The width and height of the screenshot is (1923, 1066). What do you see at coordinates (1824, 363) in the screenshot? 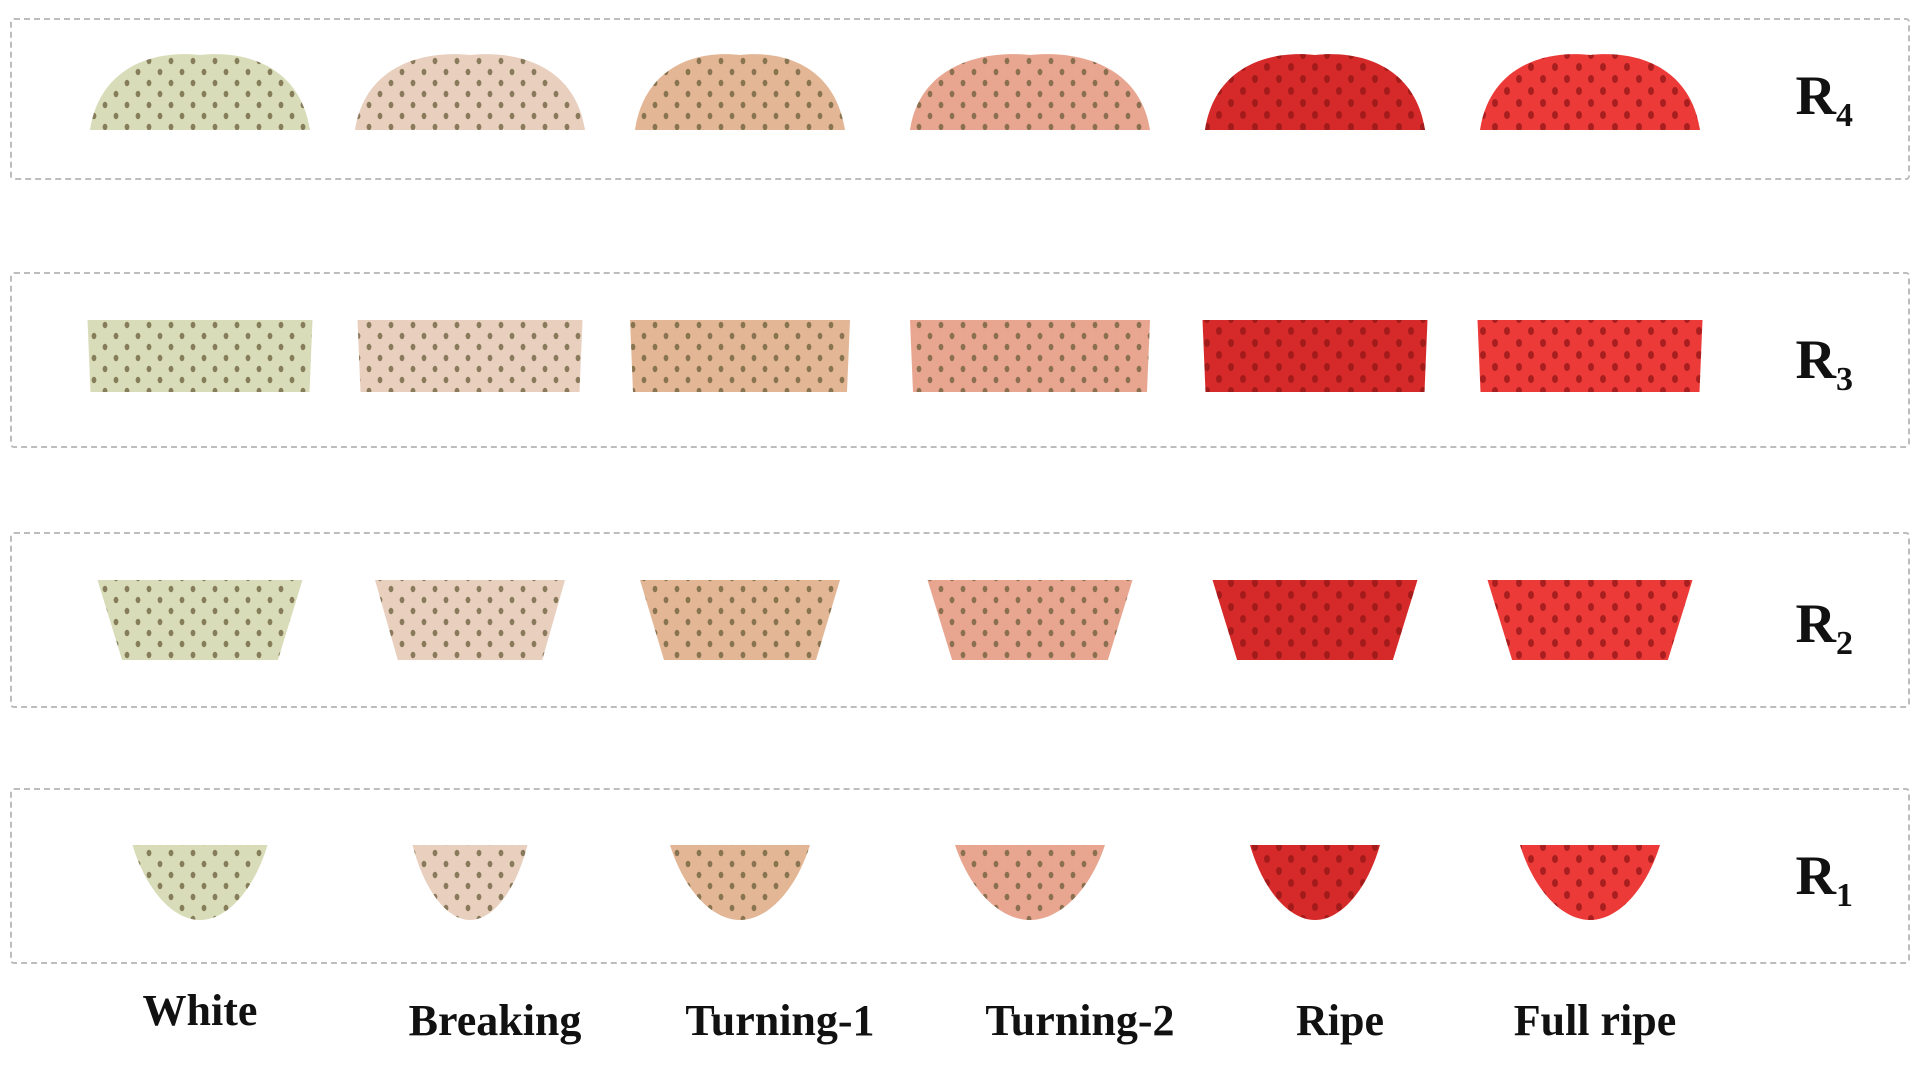
I see `row-label-r3: R3` at bounding box center [1824, 363].